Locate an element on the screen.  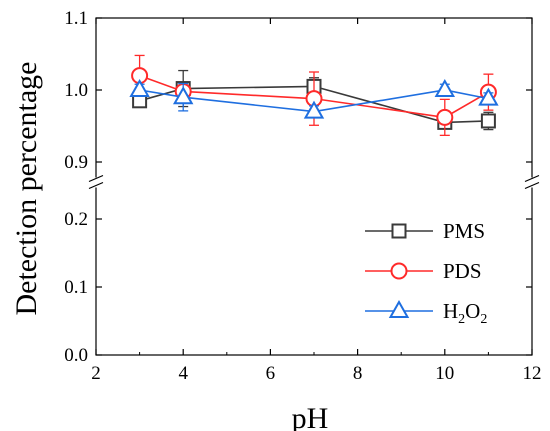
y-tick-label: 0.9 is located at coordinates (76, 162).